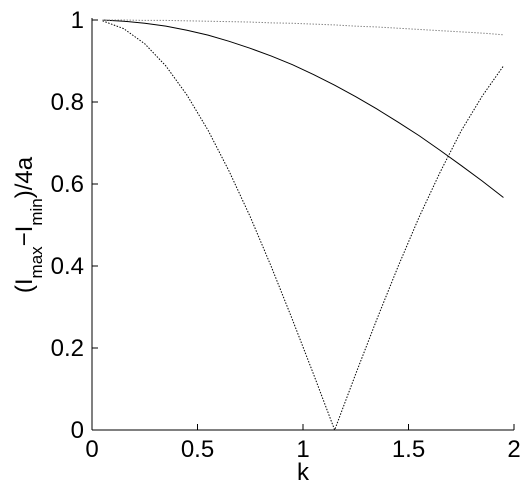  Describe the element at coordinates (77, 20) in the screenshot. I see `y-tick-label: 1` at that location.